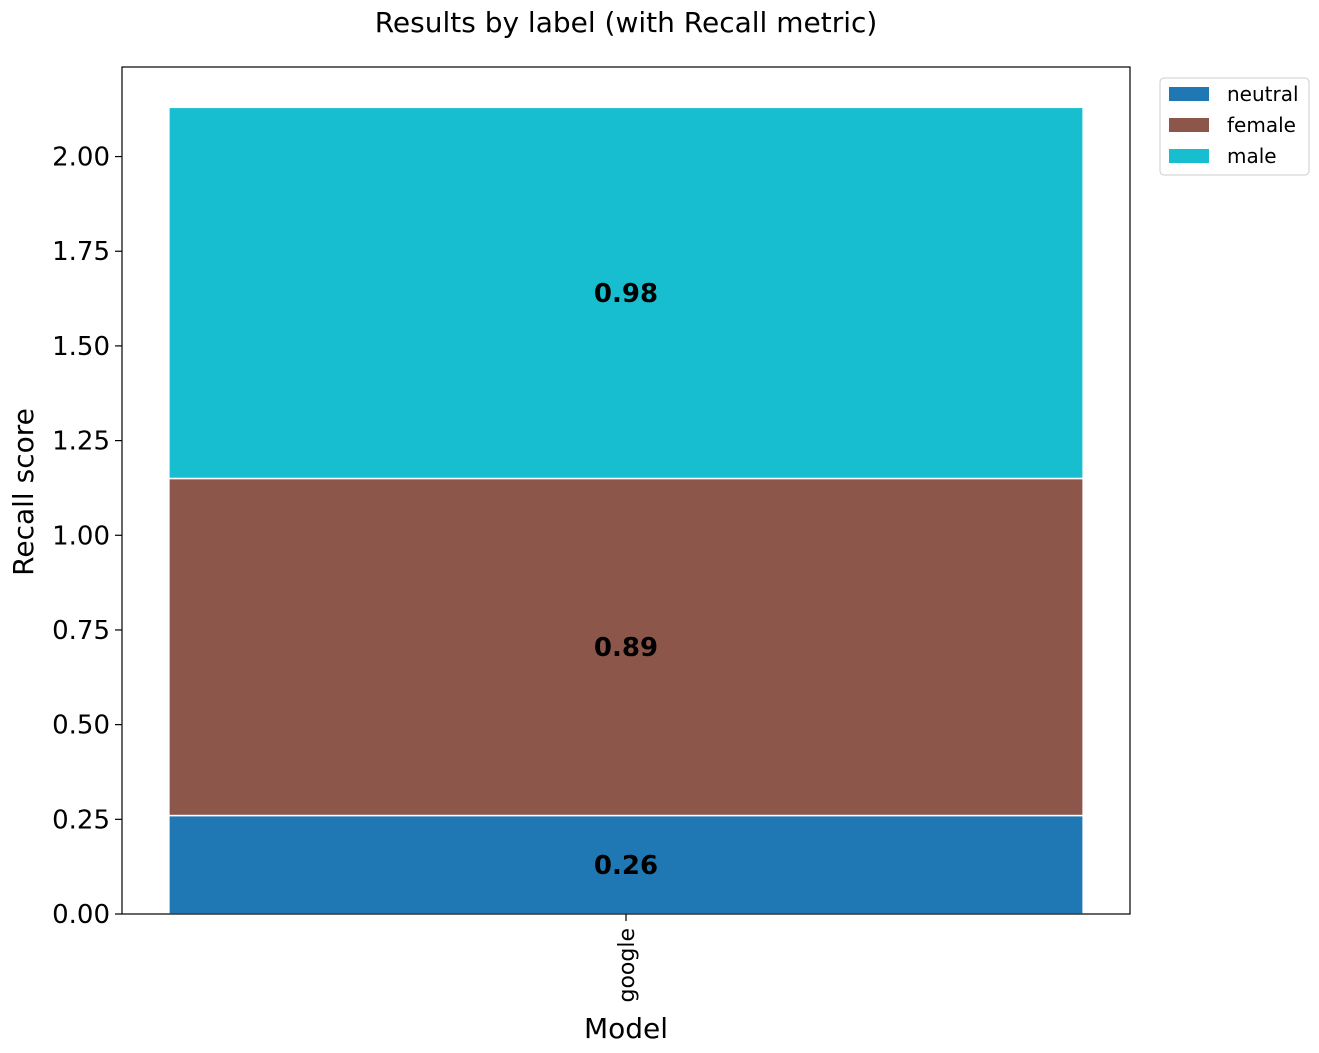 This screenshot has width=1319, height=1053. I want to click on data-label-male: 0.98, so click(626, 294).